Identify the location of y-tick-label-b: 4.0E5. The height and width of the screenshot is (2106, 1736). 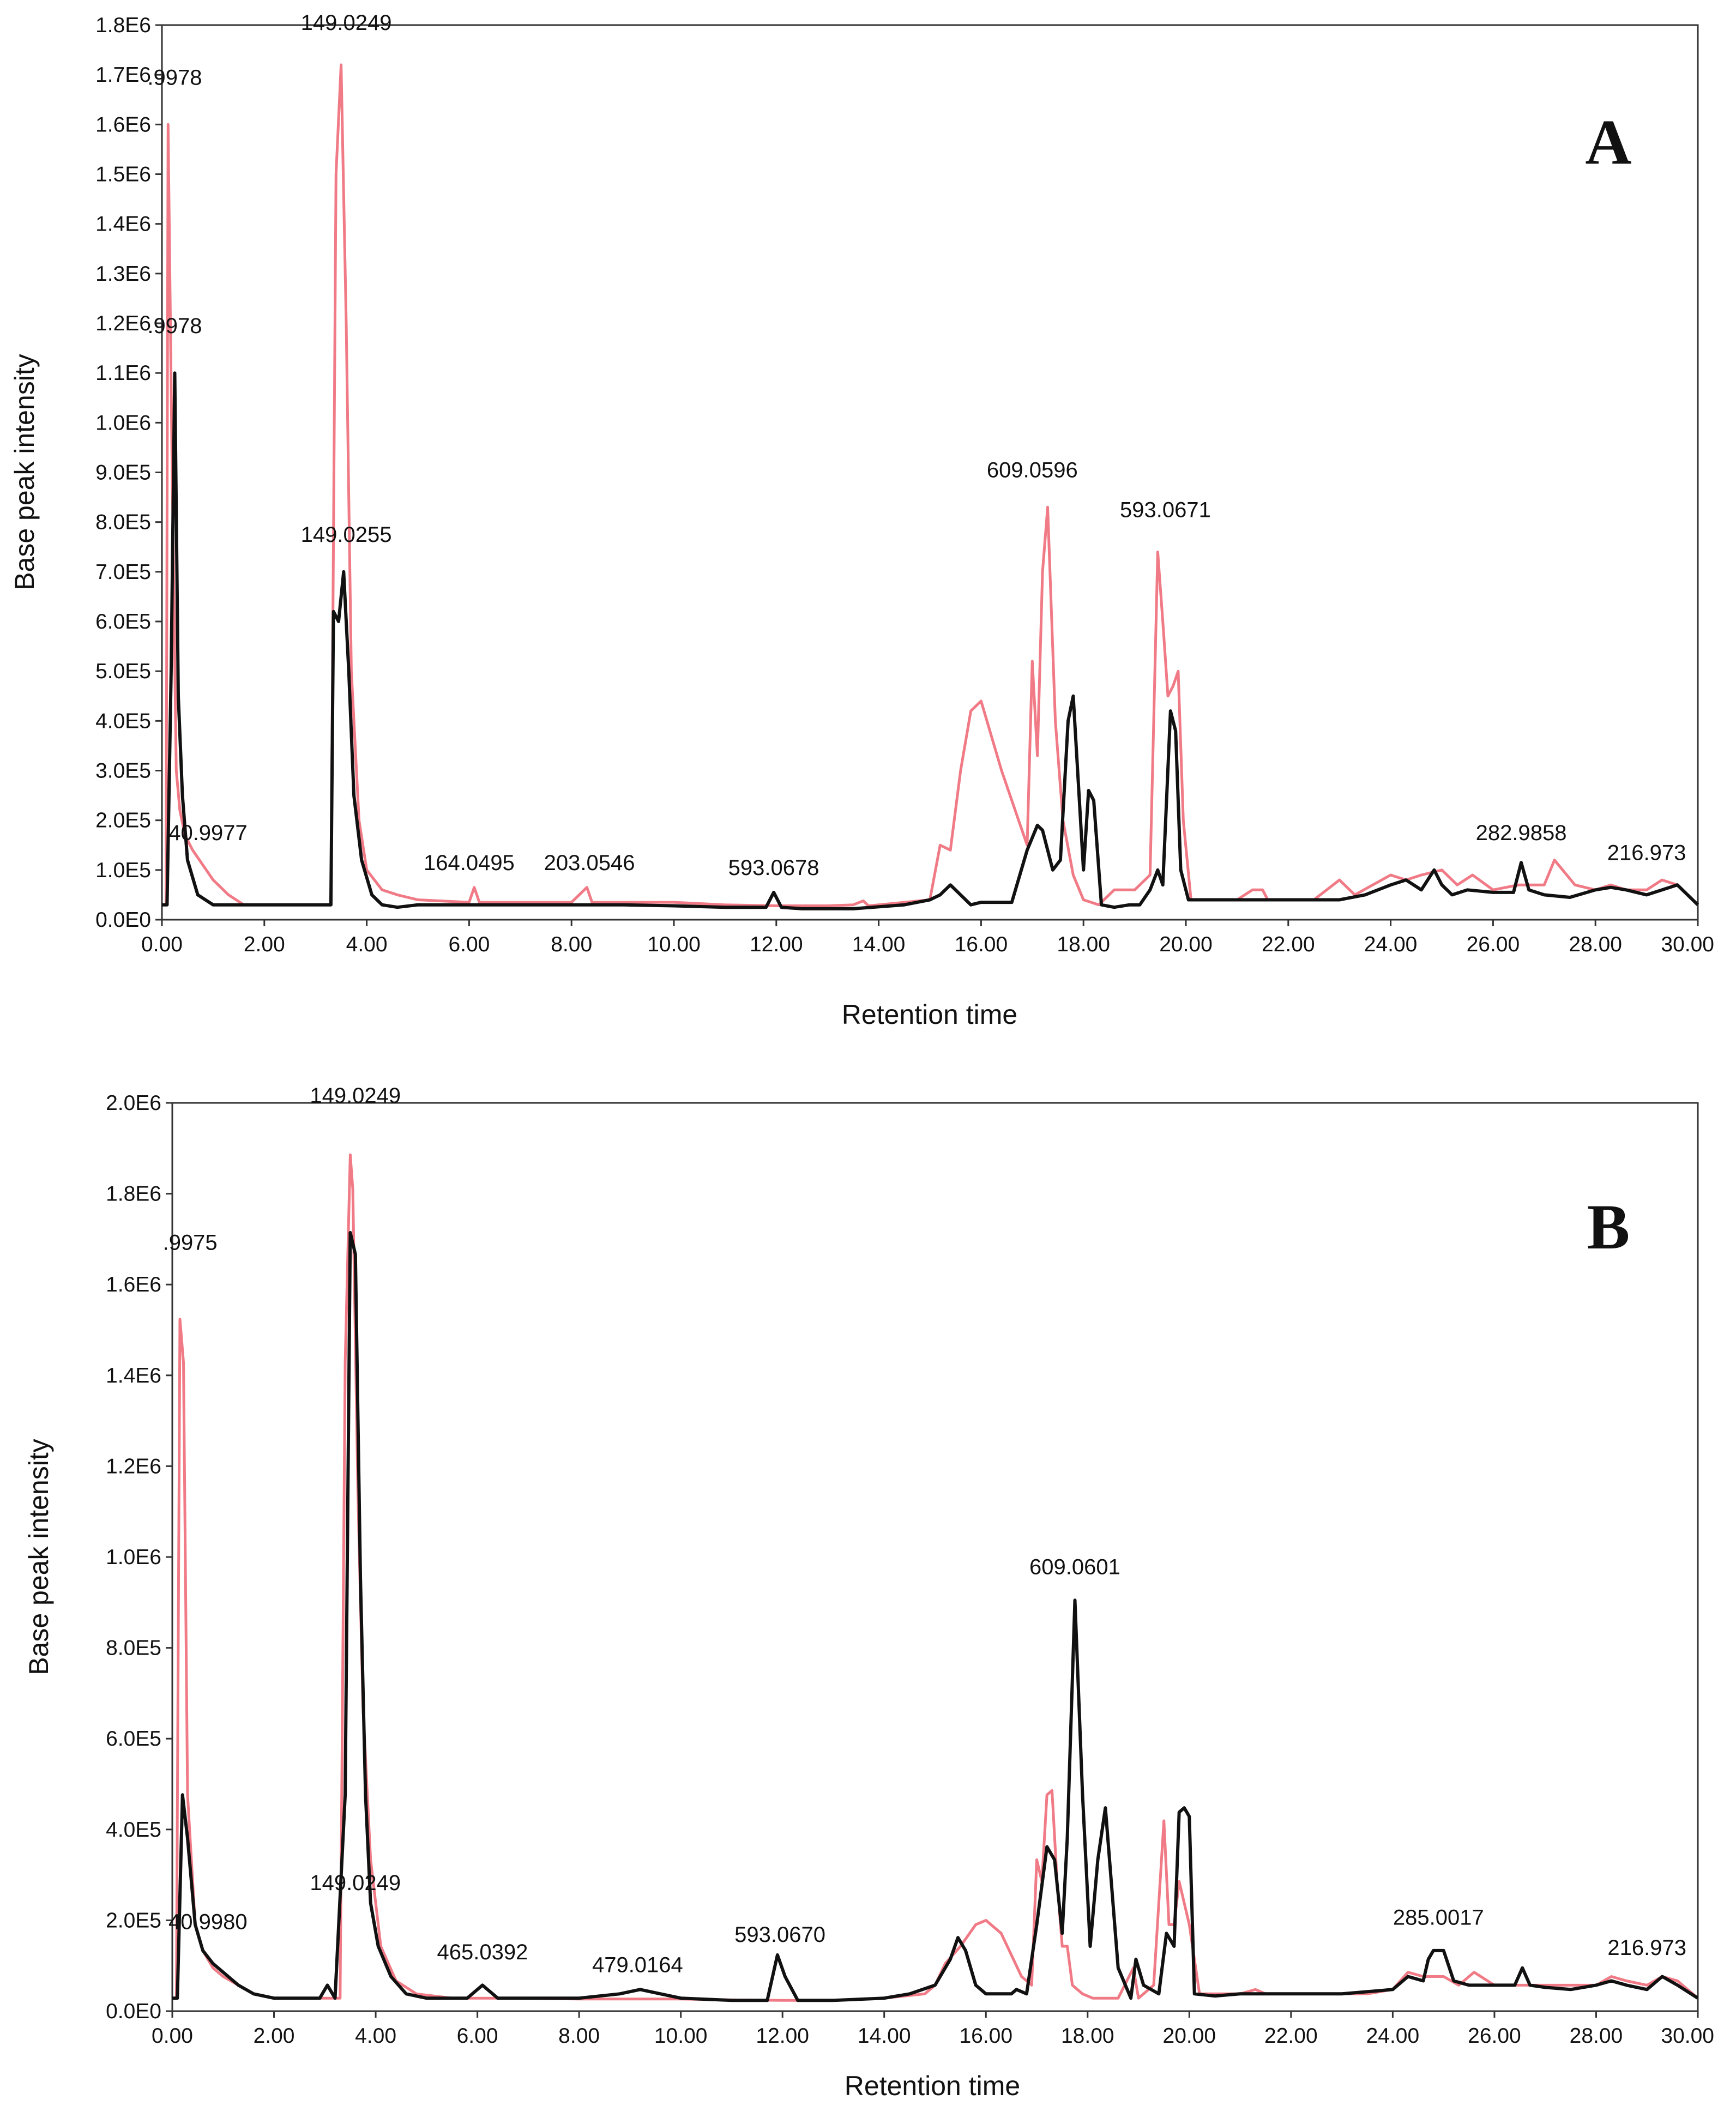
(133, 1830).